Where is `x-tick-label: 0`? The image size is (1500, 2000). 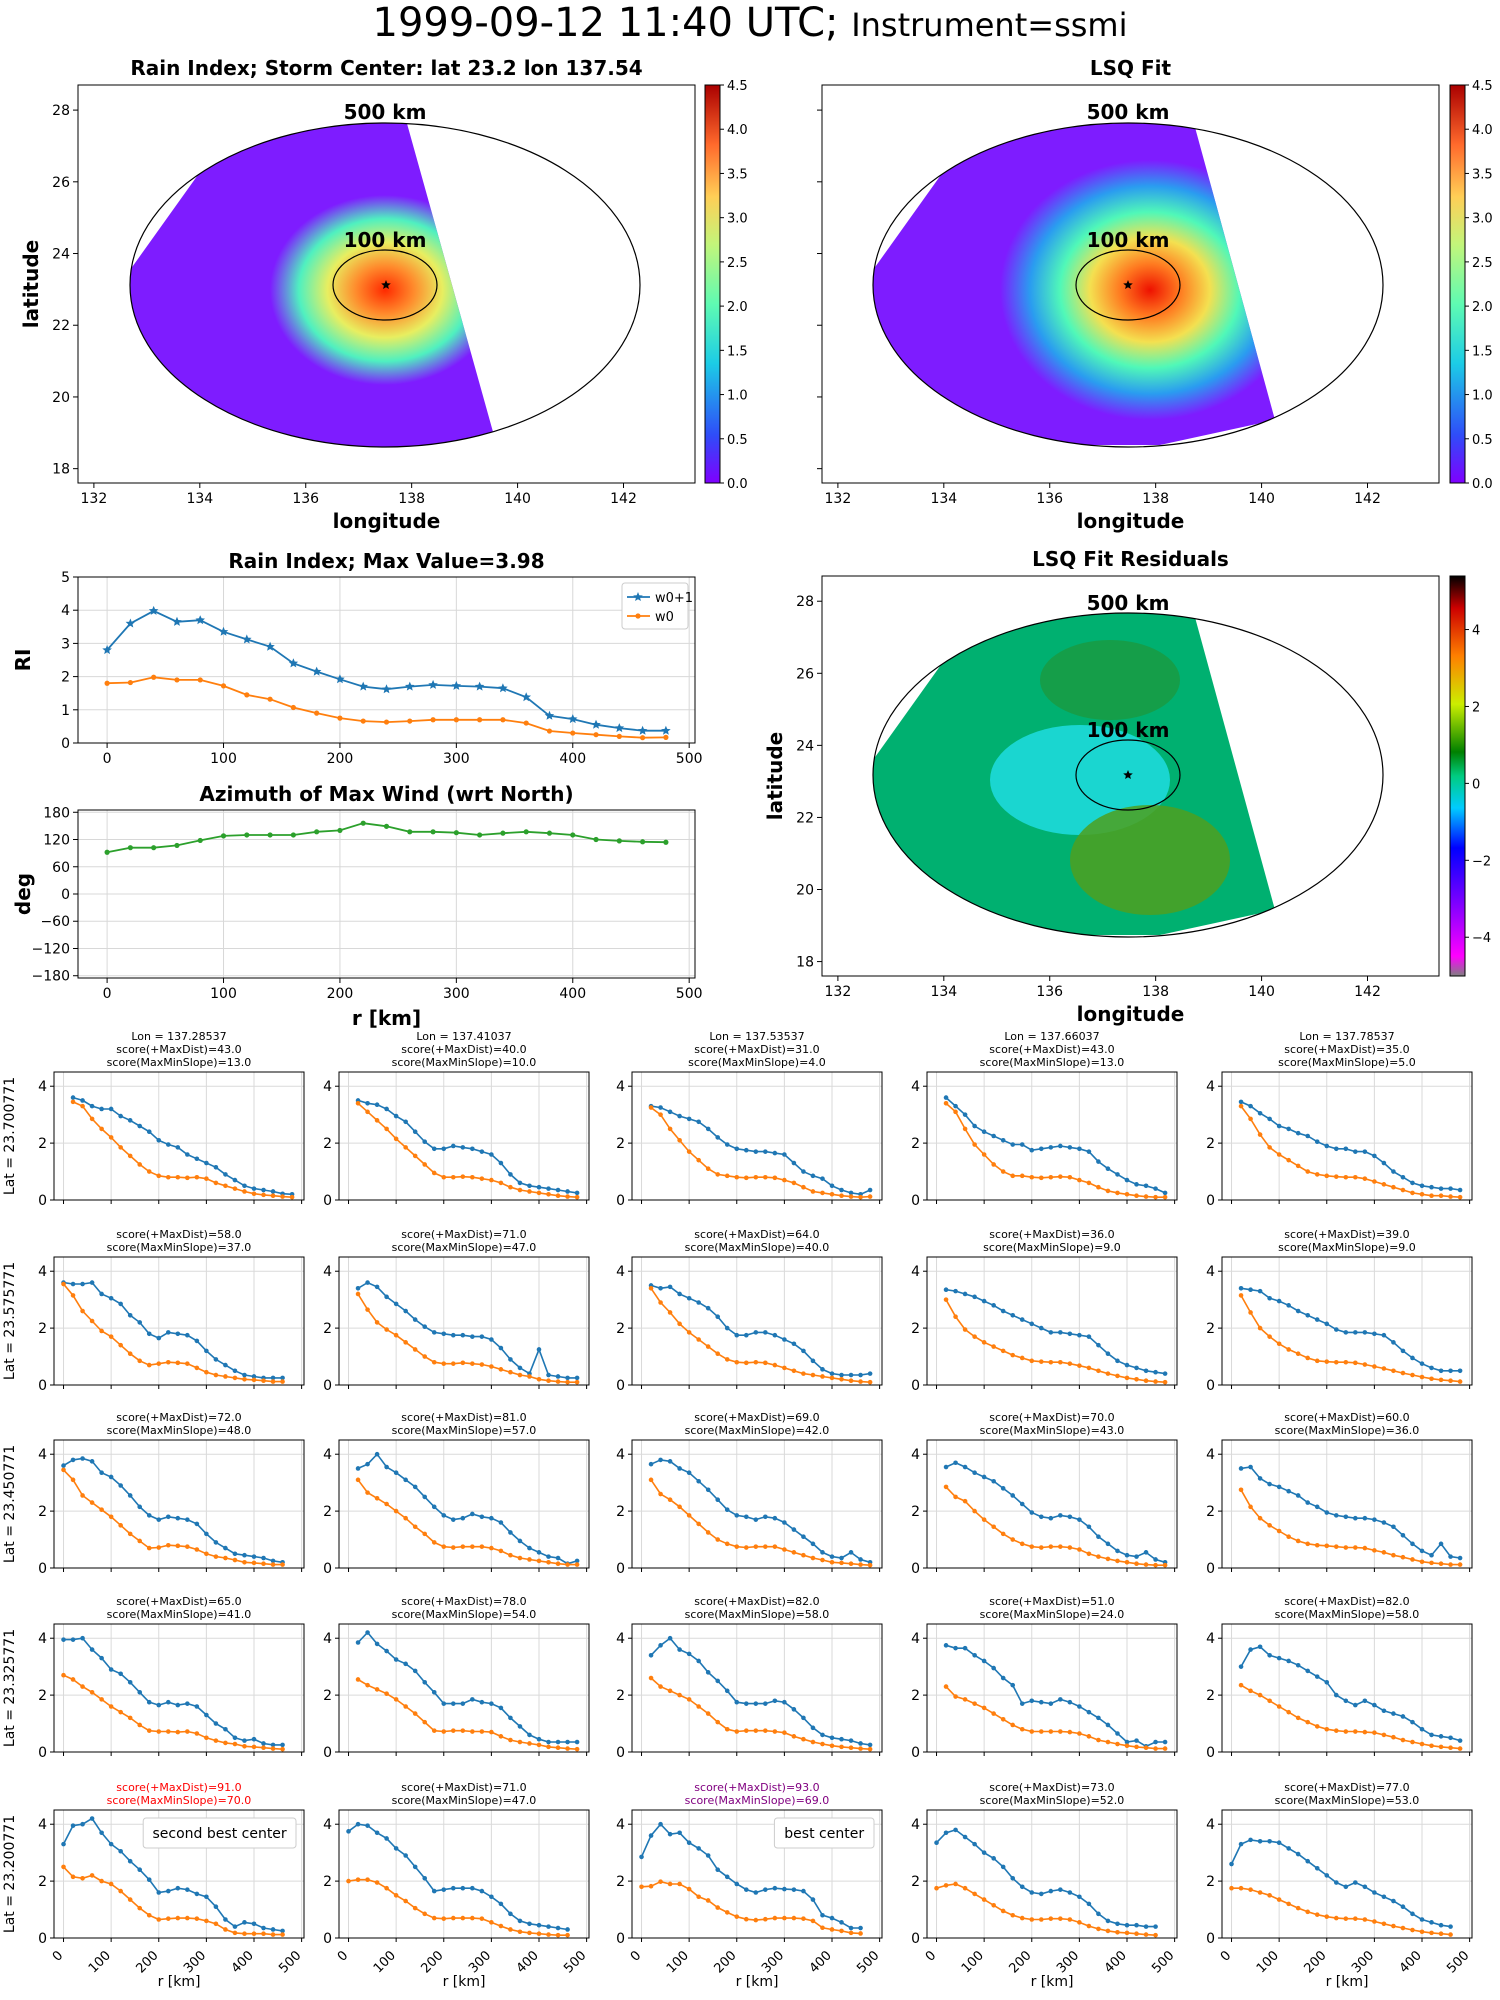 x-tick-label: 0 is located at coordinates (636, 1956).